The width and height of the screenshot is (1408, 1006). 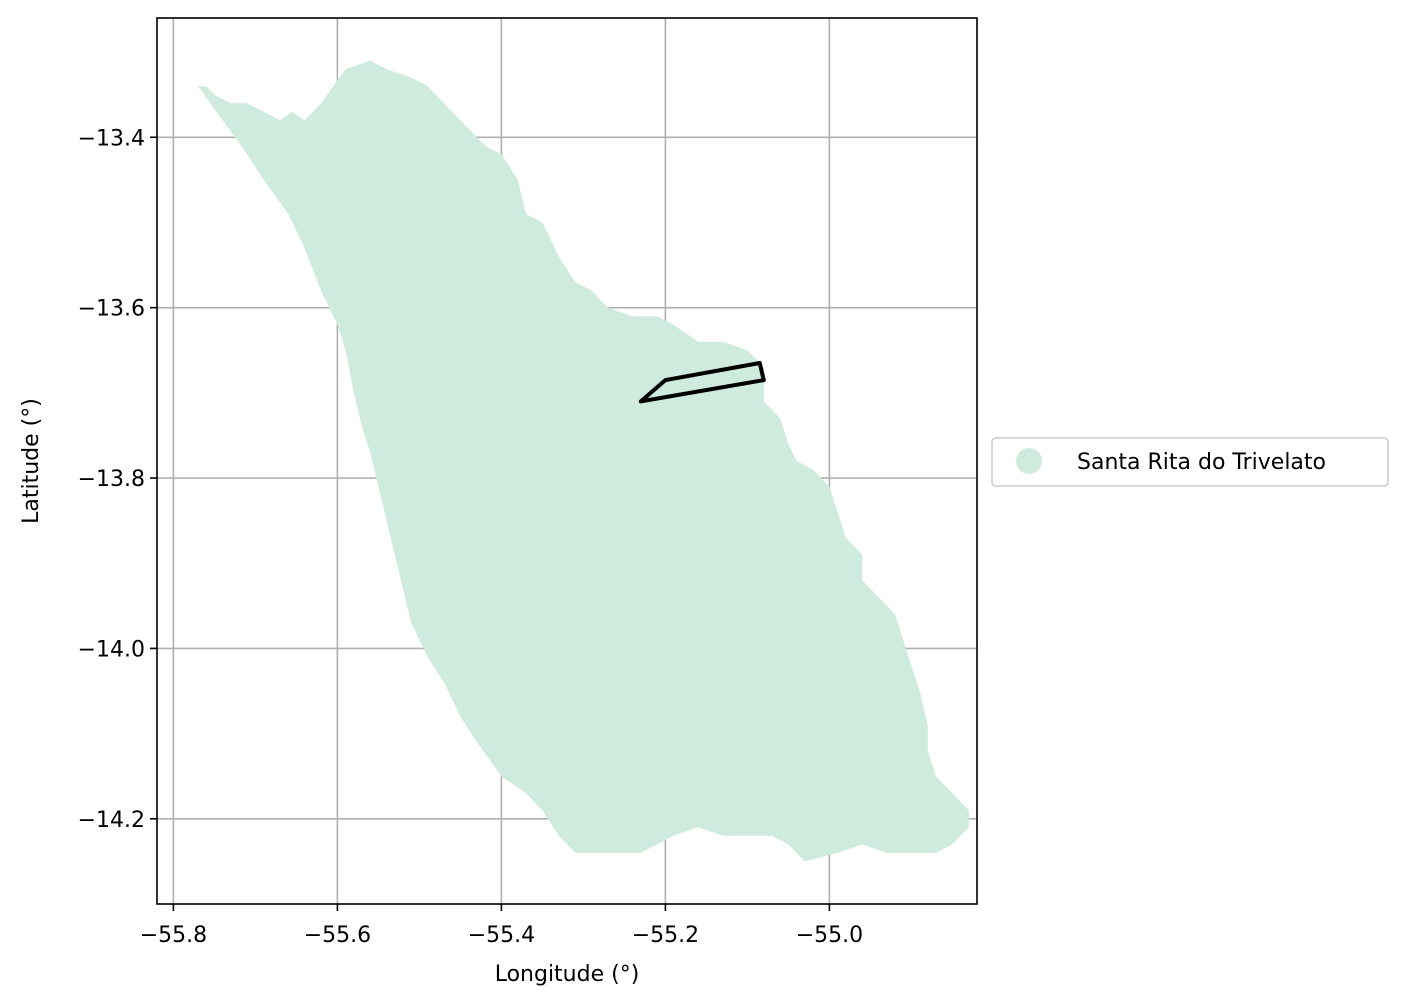 I want to click on x-tick-label: −55.0, so click(x=829, y=935).